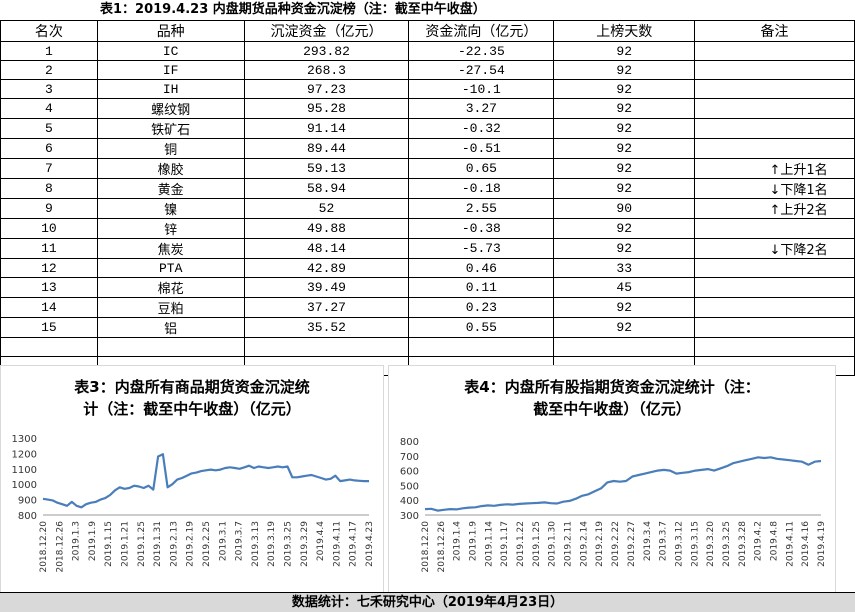 The height and width of the screenshot is (612, 855). What do you see at coordinates (321, 541) in the screenshot?
I see `x-tick-label: 2019.4.4` at bounding box center [321, 541].